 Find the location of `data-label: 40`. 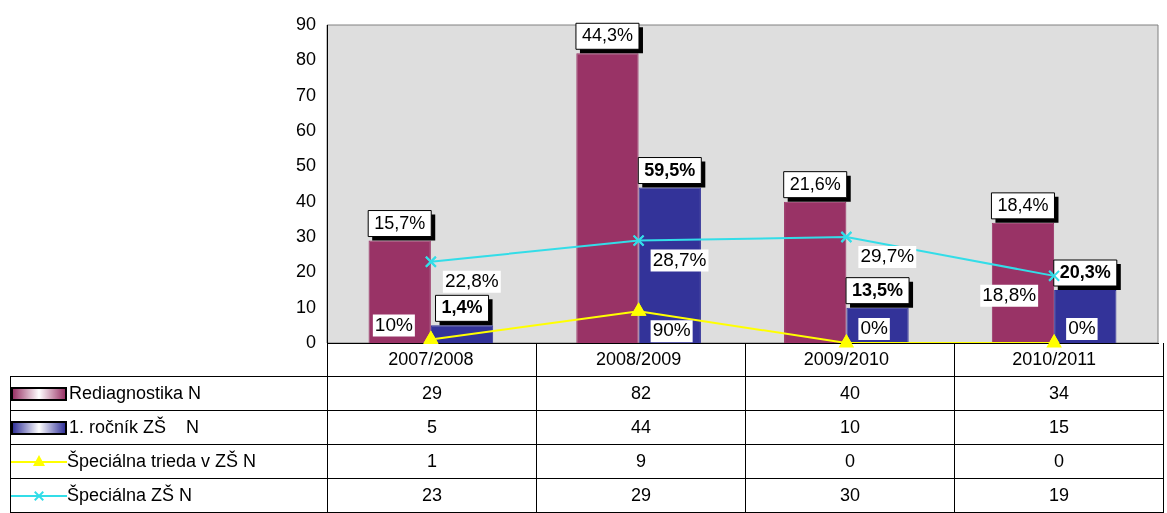

data-label: 40 is located at coordinates (850, 393).